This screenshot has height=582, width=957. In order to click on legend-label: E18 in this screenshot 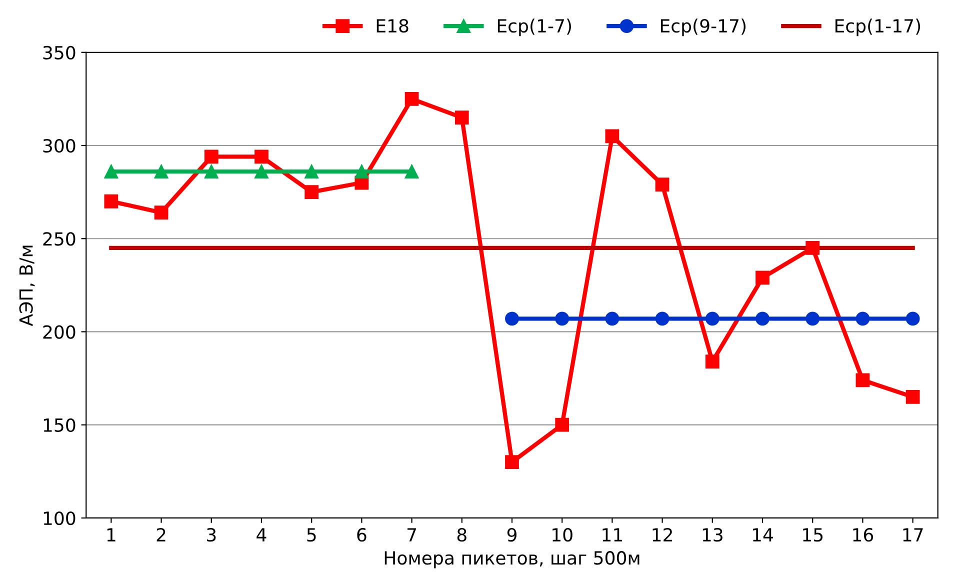, I will do `click(392, 25)`.